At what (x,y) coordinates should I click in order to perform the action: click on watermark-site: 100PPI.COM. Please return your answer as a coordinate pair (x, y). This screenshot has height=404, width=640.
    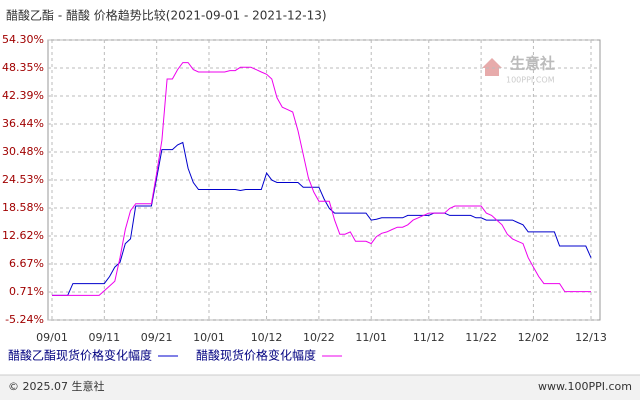
    Looking at the image, I should click on (530, 80).